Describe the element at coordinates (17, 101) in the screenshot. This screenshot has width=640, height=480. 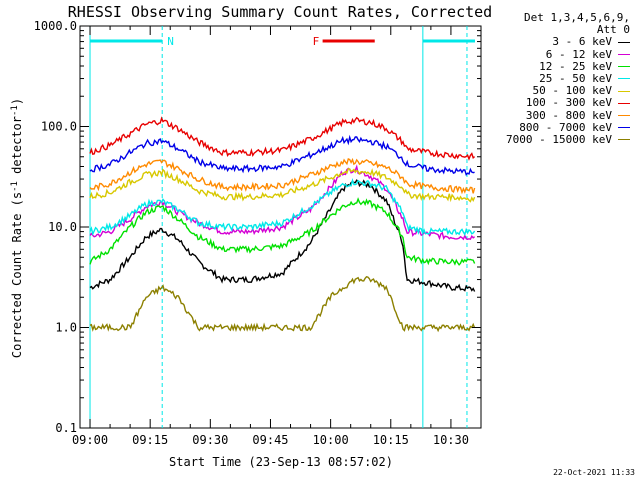
I see `y-axis-label-end: )` at that location.